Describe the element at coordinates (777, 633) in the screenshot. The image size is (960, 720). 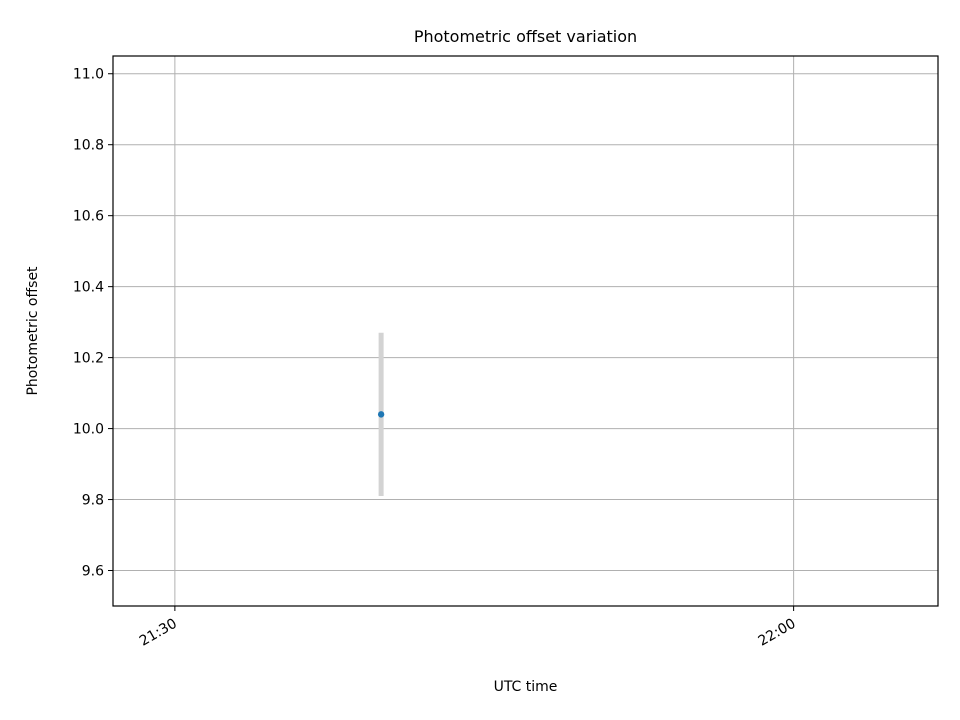
I see `x-tick-label: 22:00` at that location.